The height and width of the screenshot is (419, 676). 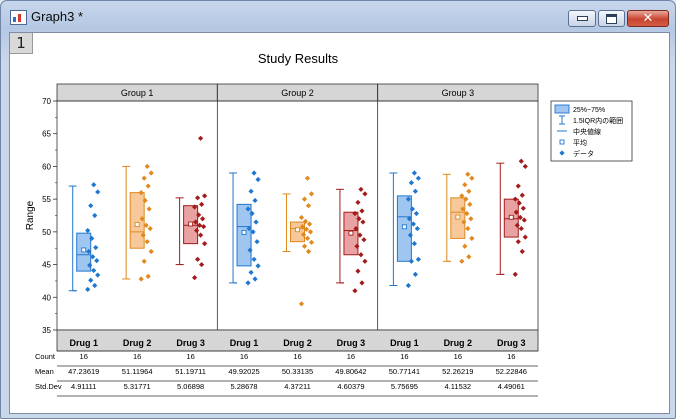 What do you see at coordinates (83, 371) in the screenshot?
I see `stats-mean: 47.23619` at bounding box center [83, 371].